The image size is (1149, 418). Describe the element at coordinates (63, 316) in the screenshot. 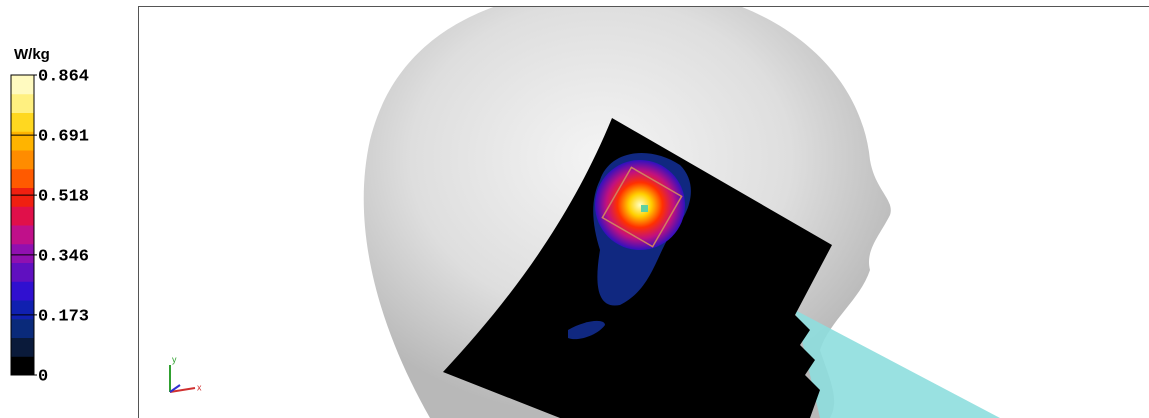

I see `tick-label: 0.173` at that location.